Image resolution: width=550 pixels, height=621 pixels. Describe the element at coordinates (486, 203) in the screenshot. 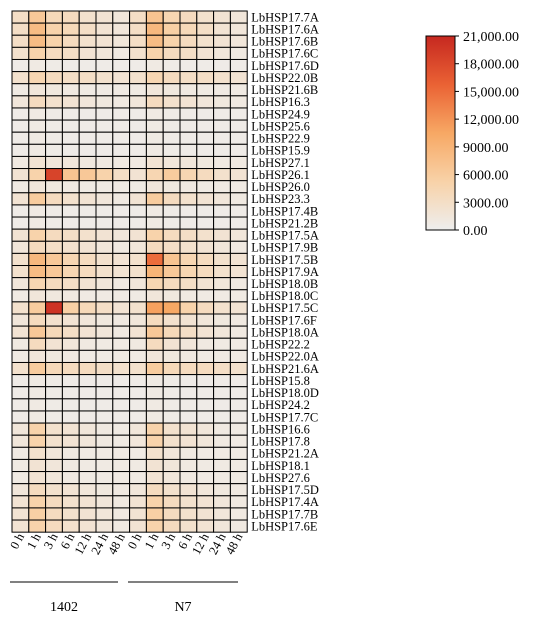

I see `colorbar-tick-label: 3000.00` at that location.